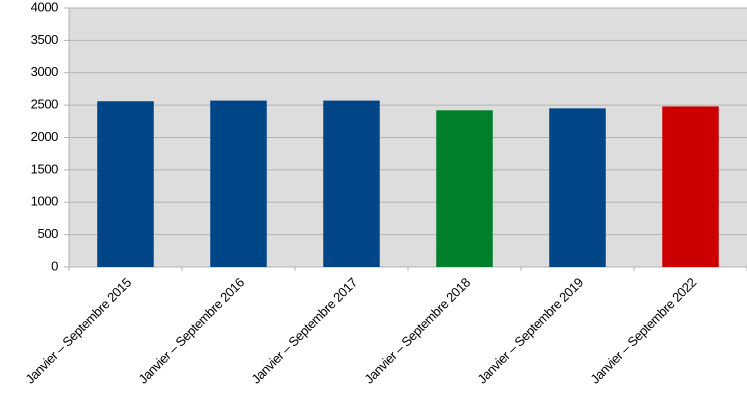  I want to click on y-tick-label: 0, so click(54, 265).